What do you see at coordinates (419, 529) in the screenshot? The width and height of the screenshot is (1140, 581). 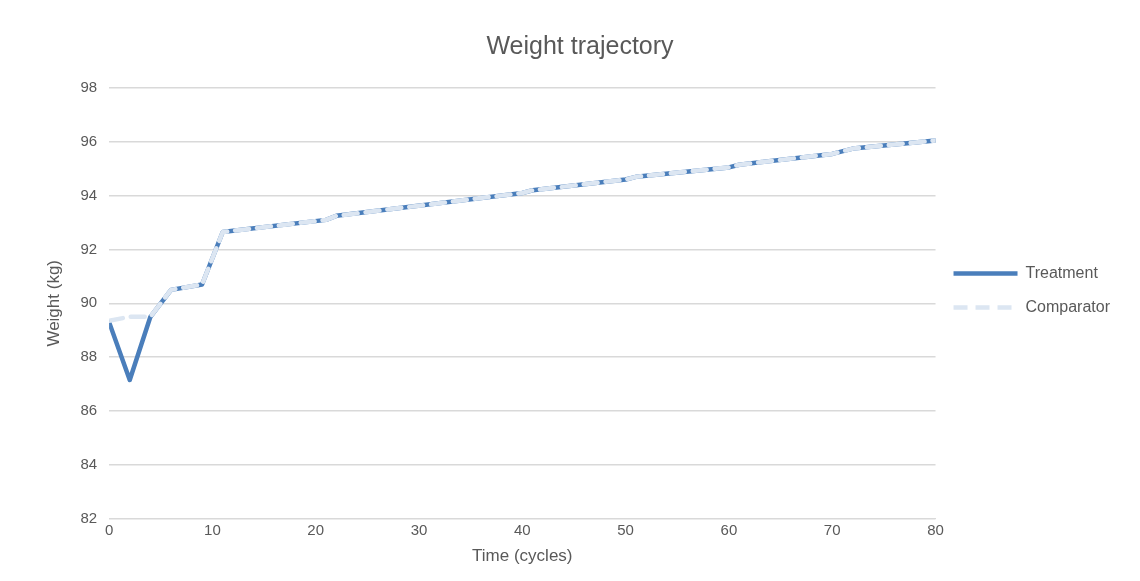 I see `x-tick-label: 30` at bounding box center [419, 529].